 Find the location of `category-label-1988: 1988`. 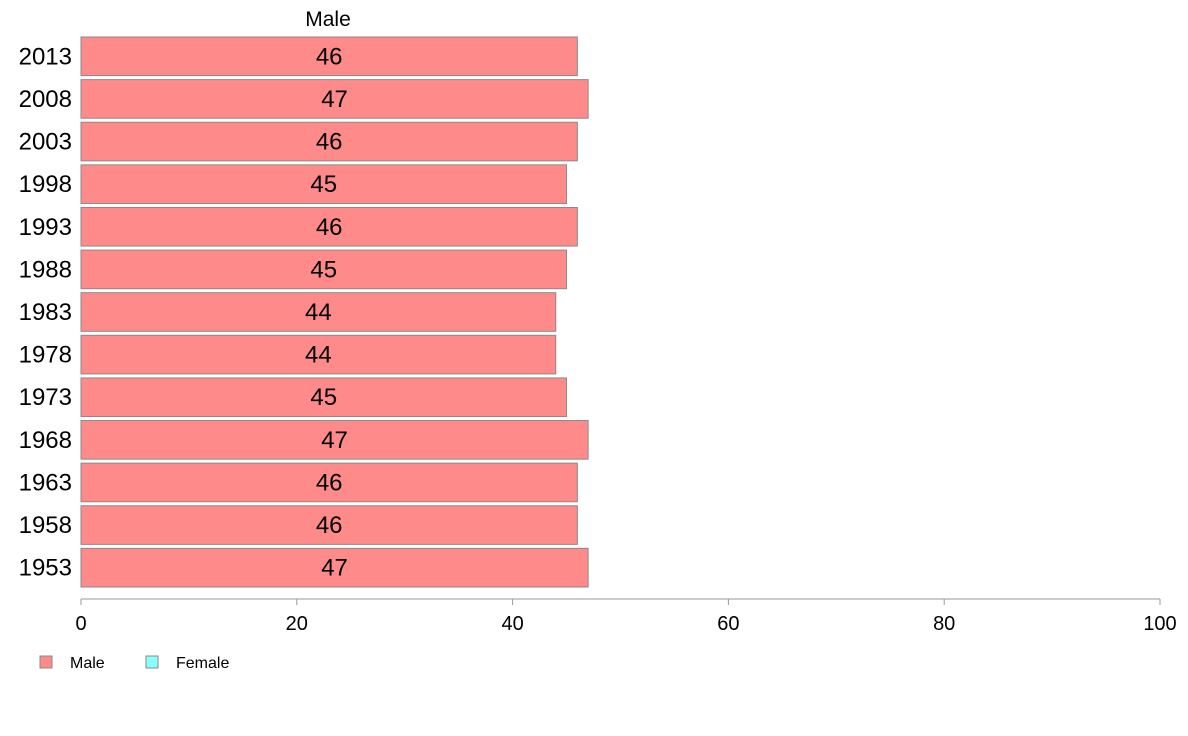

category-label-1988: 1988 is located at coordinates (45, 269).